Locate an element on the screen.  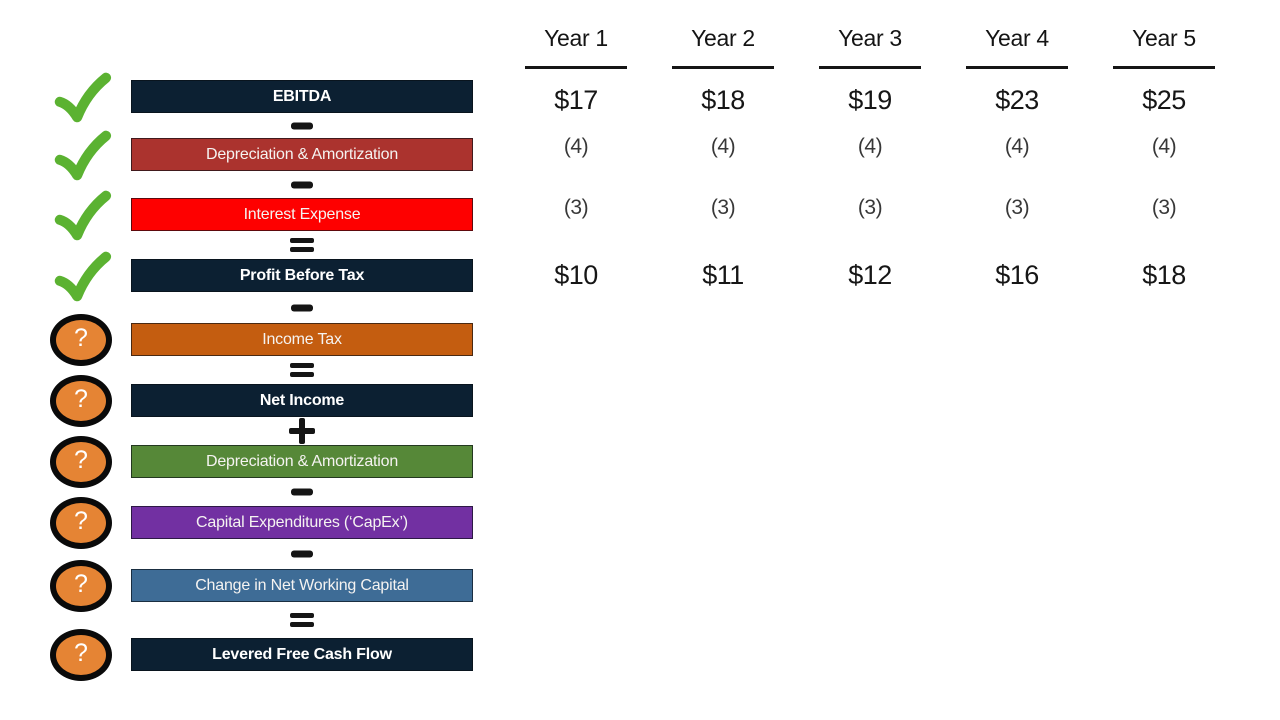
bar-label: Profit Before Tax is located at coordinates (302, 275).